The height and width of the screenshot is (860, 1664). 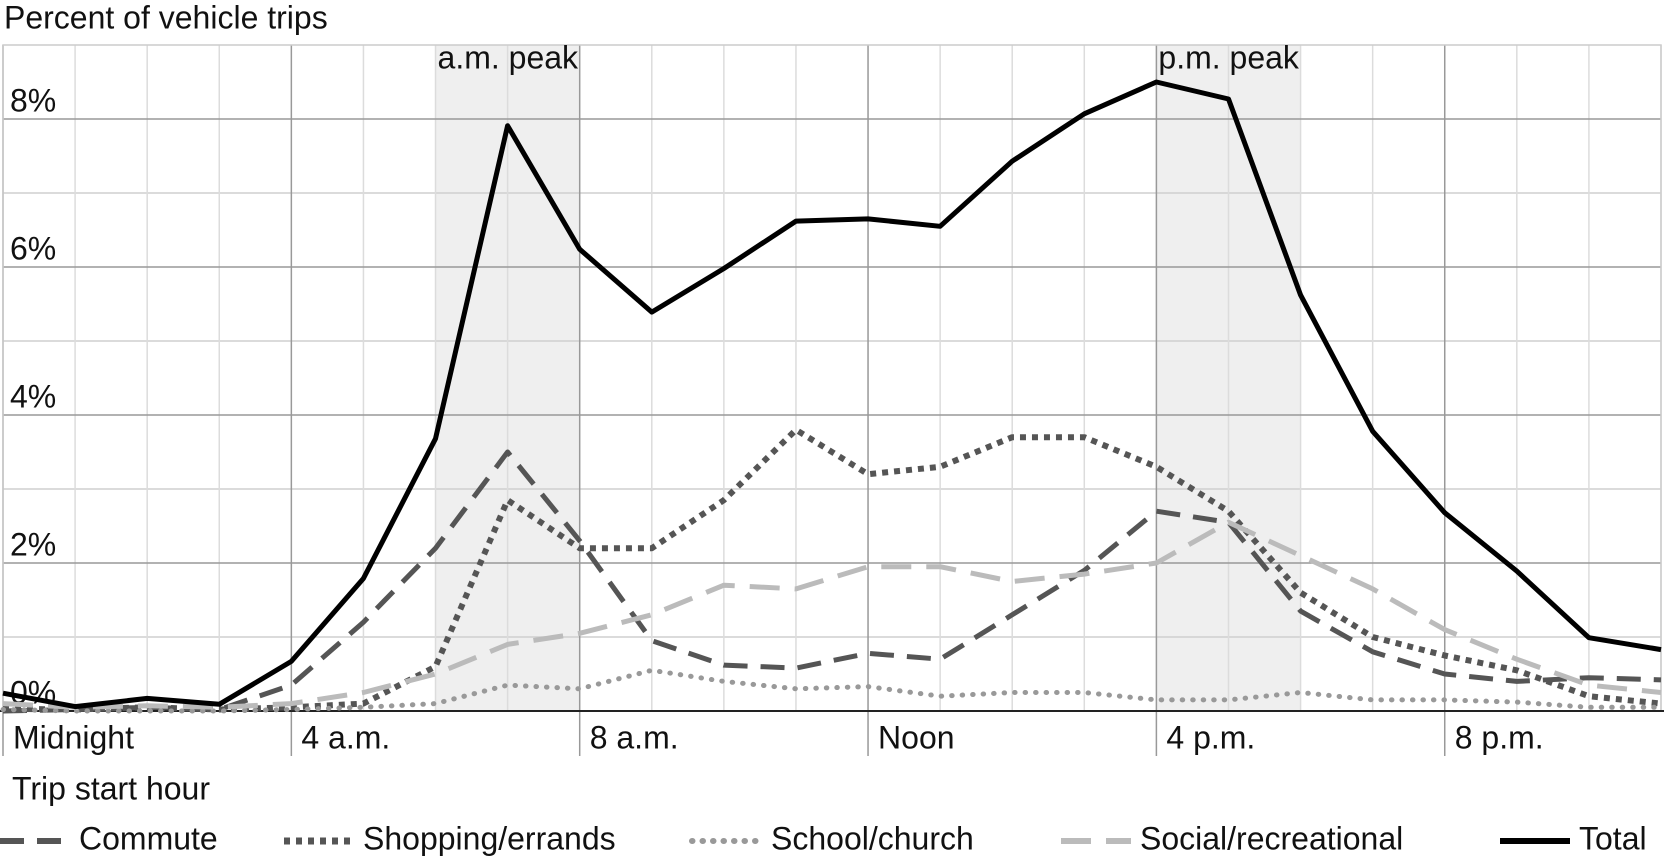 What do you see at coordinates (1499, 737) in the screenshot?
I see `x-tick-label: 8 p.m.` at bounding box center [1499, 737].